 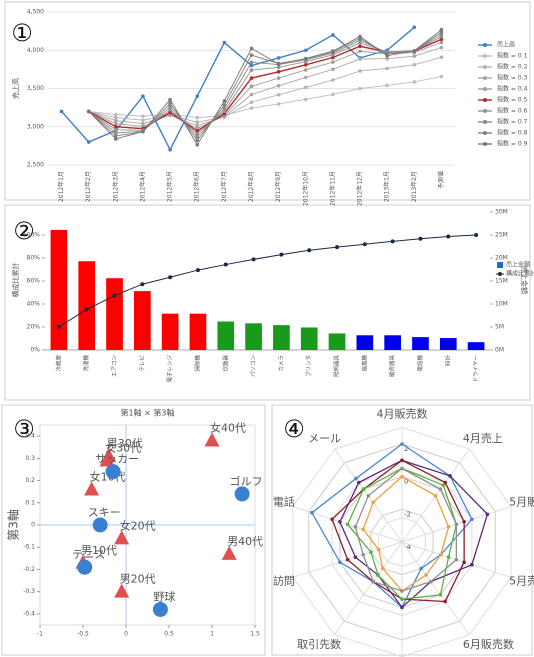 I want to click on r-tick-label: 2, so click(x=406, y=449).